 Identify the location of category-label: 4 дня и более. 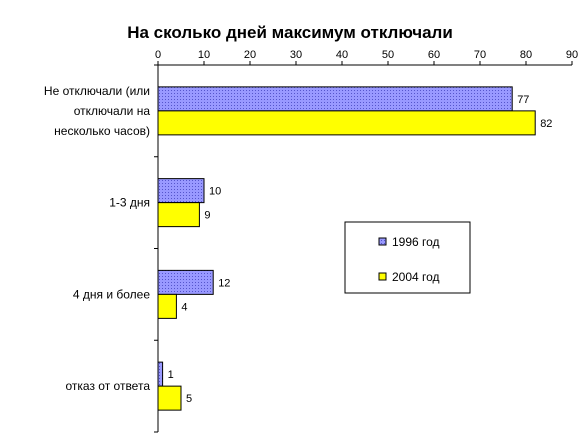
(111, 294).